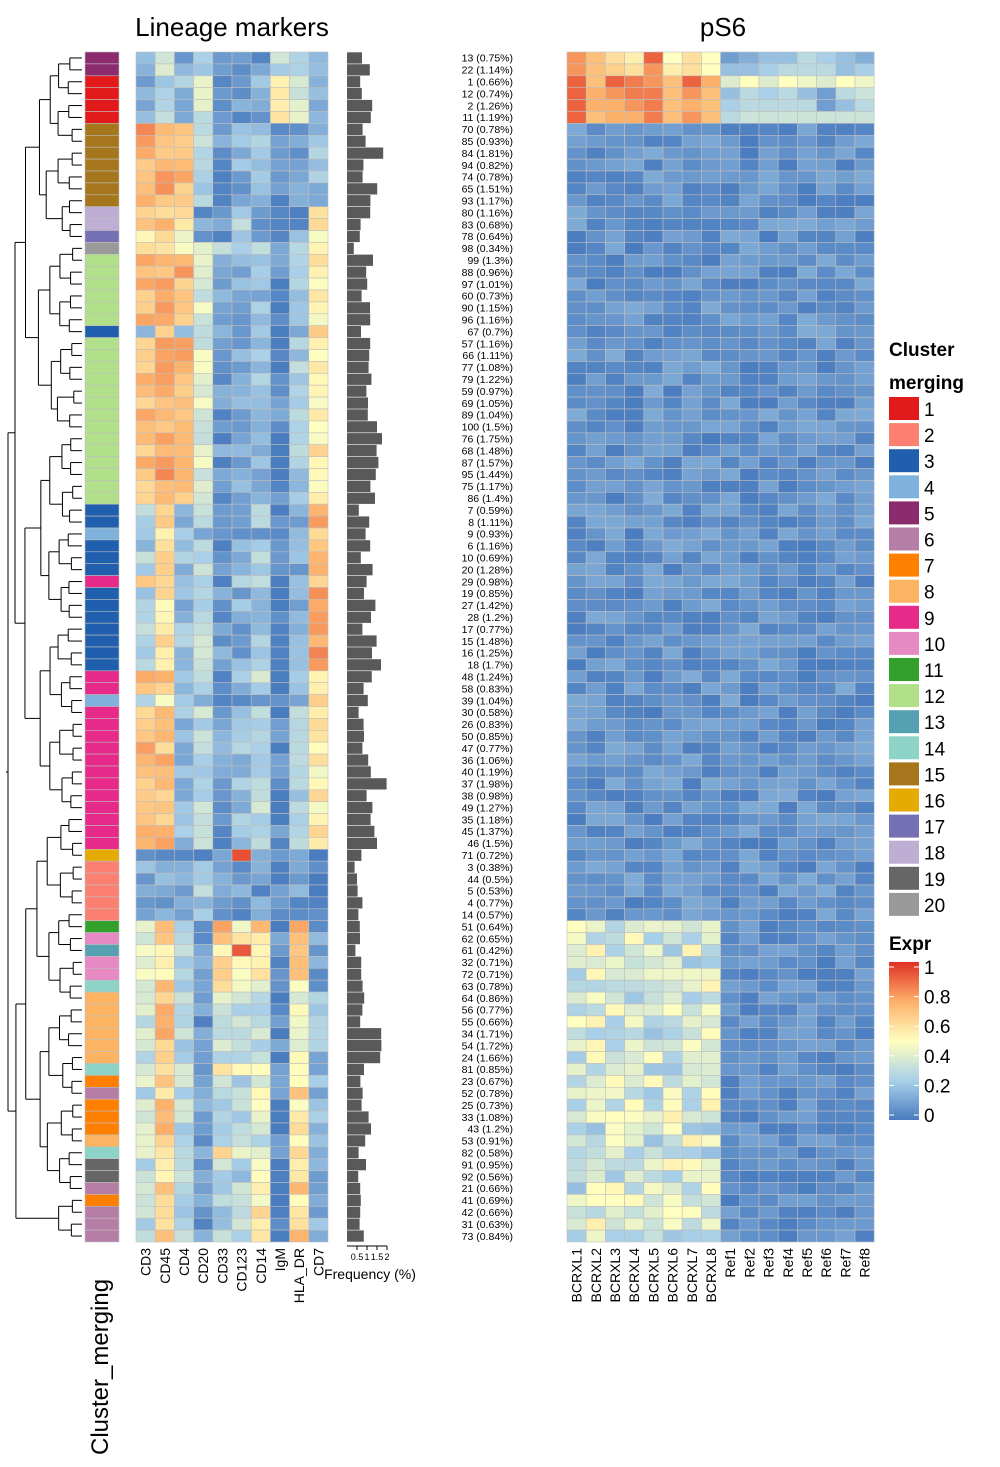  Describe the element at coordinates (673, 1275) in the screenshot. I see `ps6-column-label: BCRXL6` at that location.